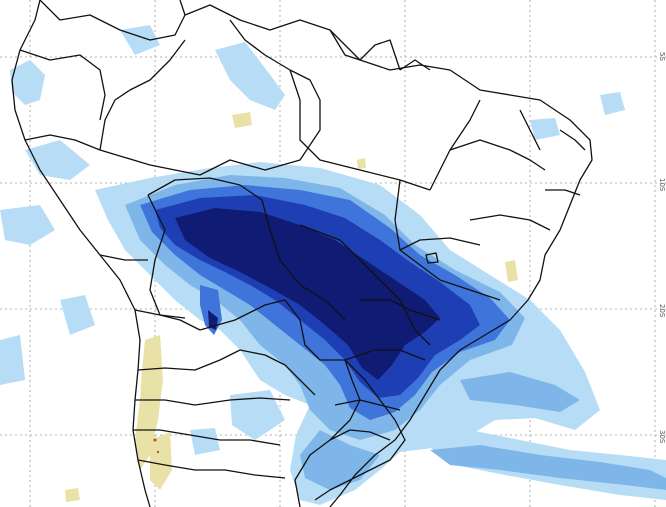  I want to click on lat-label-10s: 10S, so click(662, 185).